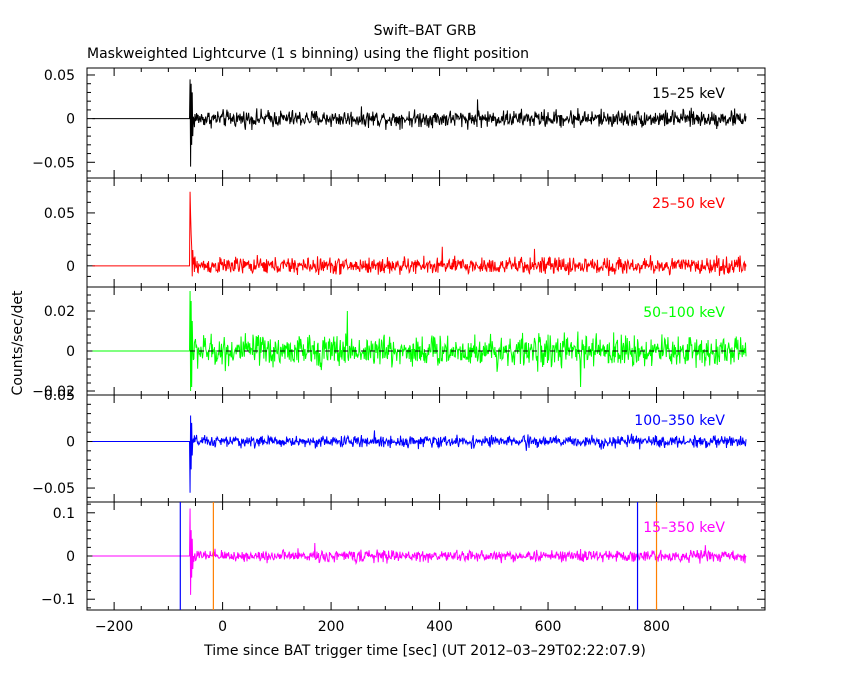  What do you see at coordinates (688, 94) in the screenshot?
I see `series-label: 15–25 keV` at bounding box center [688, 94].